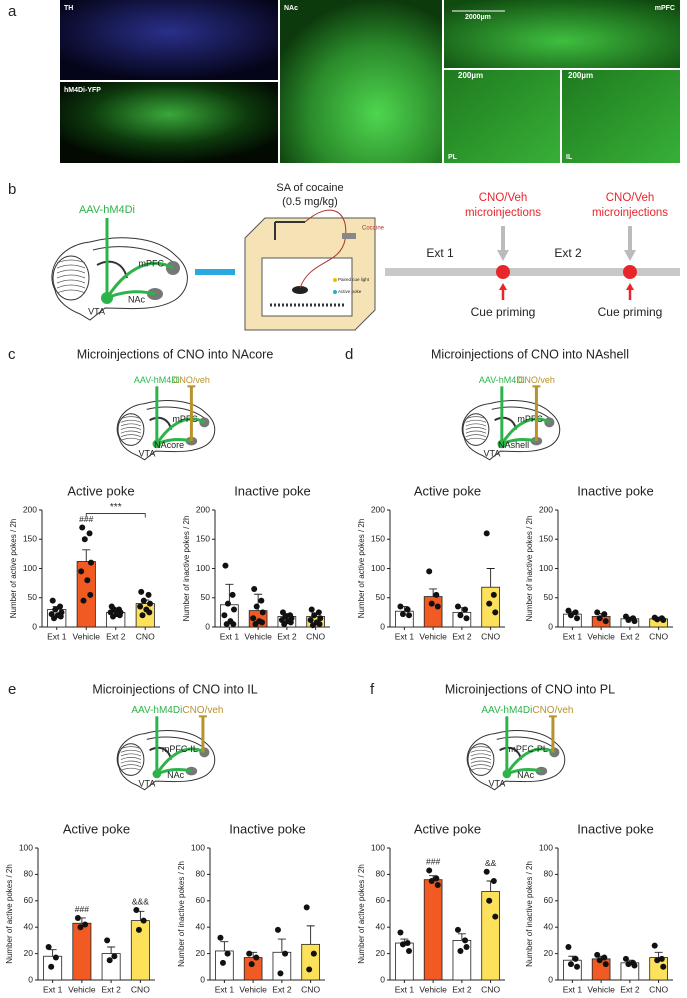 The width and height of the screenshot is (687, 998). What do you see at coordinates (176, 775) in the screenshot?
I see `region-label: NAc` at bounding box center [176, 775].